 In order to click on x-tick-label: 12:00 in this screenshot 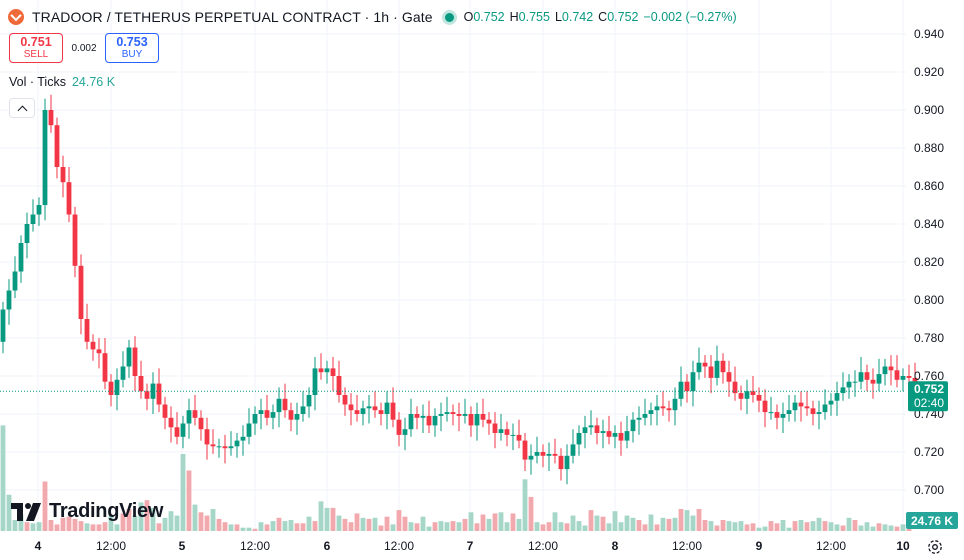, I will do `click(255, 546)`.